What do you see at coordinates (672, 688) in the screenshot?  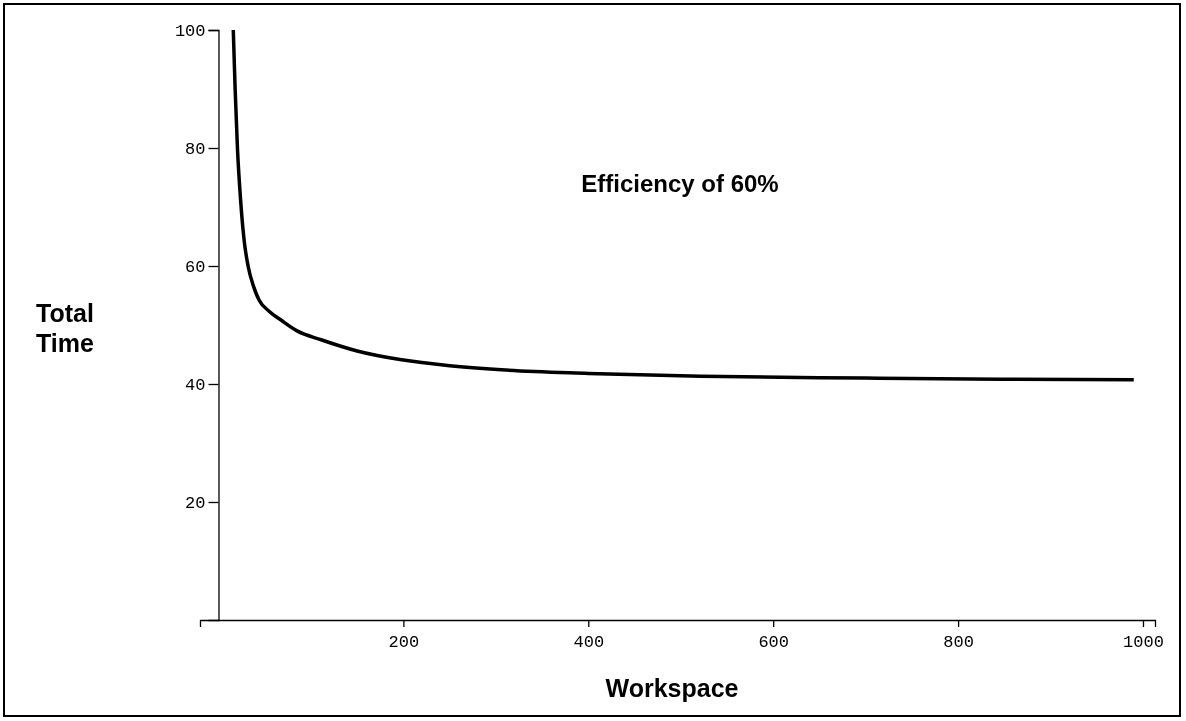 I see `x-axis-title: Workspace` at bounding box center [672, 688].